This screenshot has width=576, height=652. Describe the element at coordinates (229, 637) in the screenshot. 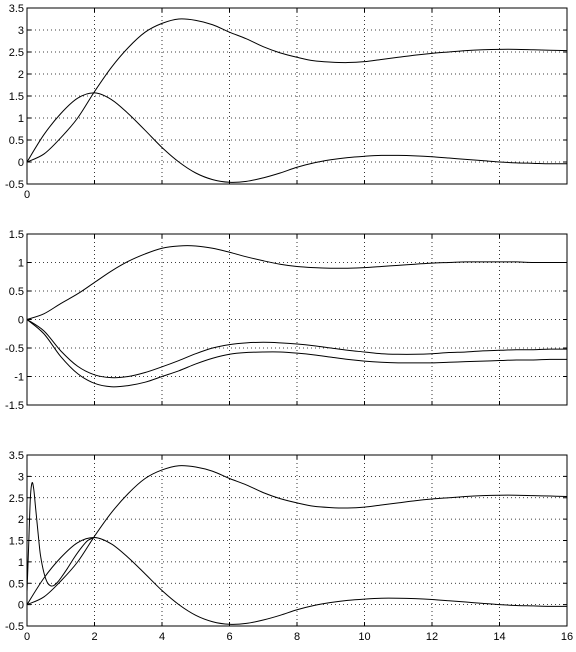

I see `x-tick-label: 6` at that location.